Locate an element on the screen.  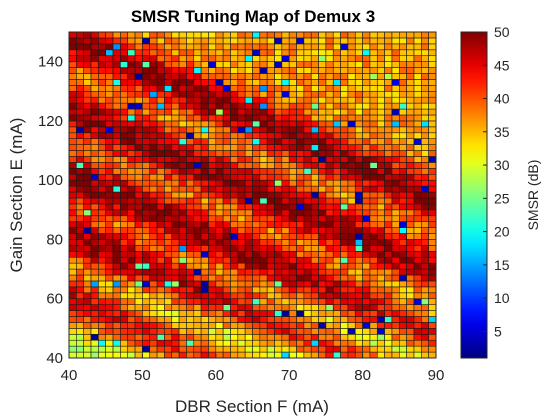
y-axis-label: Gain Section E (mA) is located at coordinates (16, 195).